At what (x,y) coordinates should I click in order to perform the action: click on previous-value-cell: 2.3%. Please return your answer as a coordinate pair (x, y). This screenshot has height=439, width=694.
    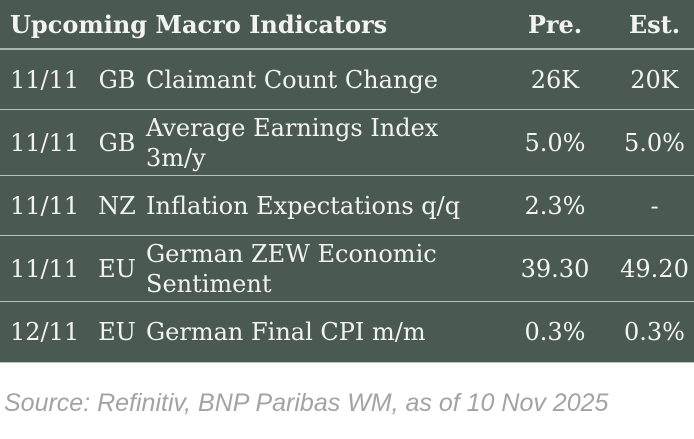
    Looking at the image, I should click on (555, 205).